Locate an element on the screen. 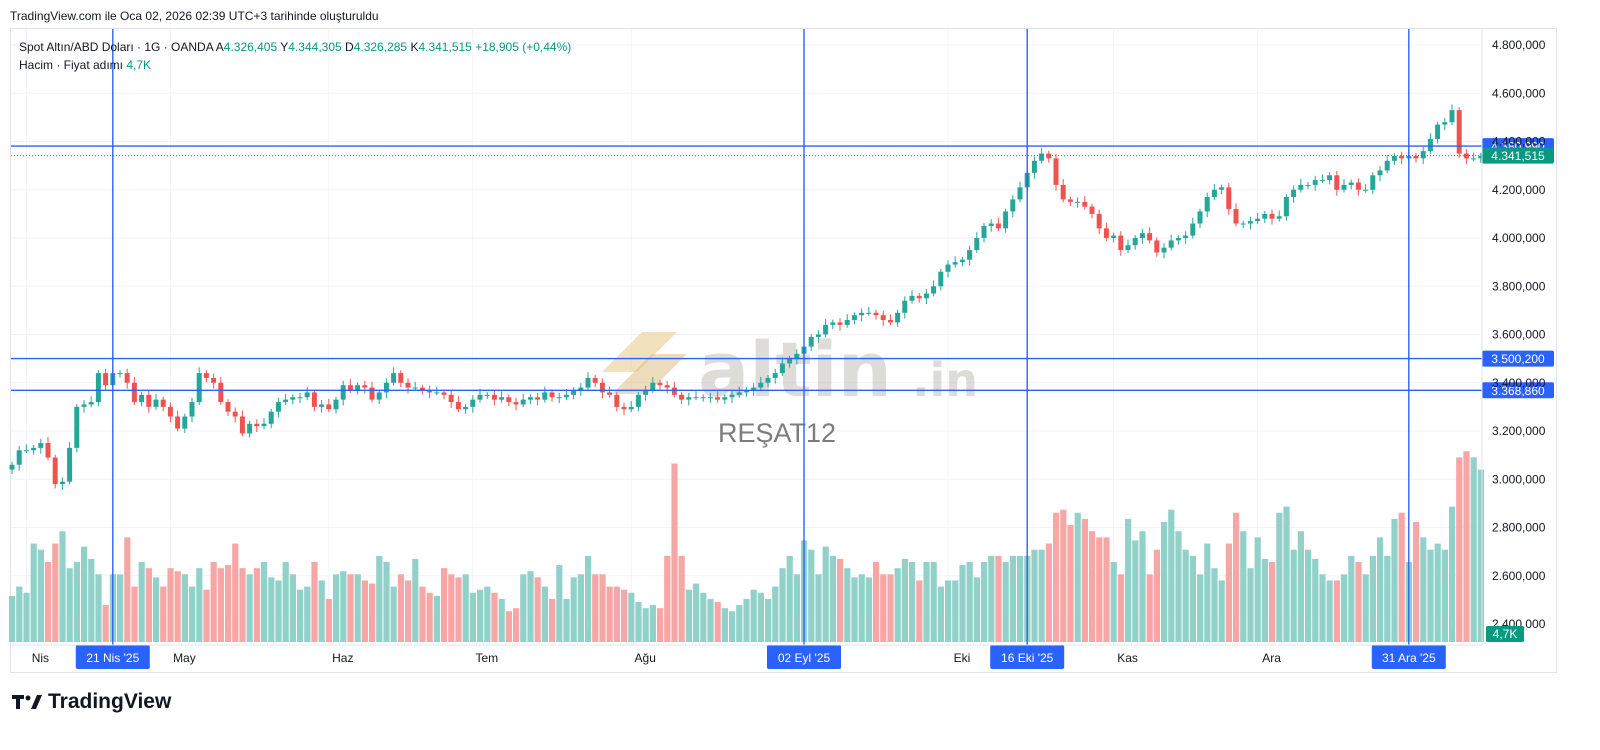  current-price-label: 4.341,515 is located at coordinates (1518, 156).